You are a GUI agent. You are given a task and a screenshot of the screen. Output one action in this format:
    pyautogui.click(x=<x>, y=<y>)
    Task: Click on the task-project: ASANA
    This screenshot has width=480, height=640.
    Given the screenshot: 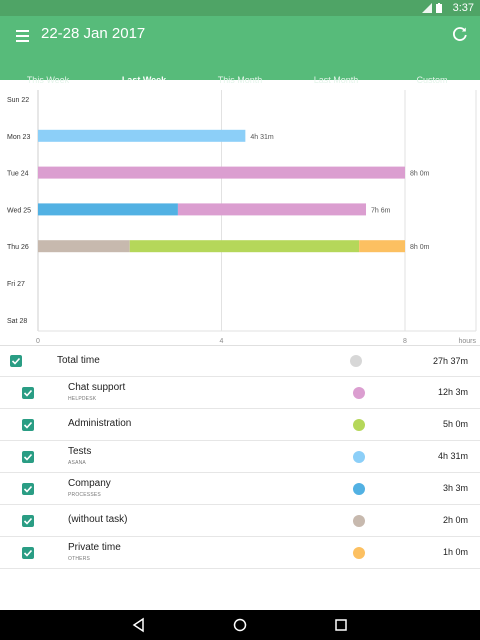 What is the action you would take?
    pyautogui.click(x=77, y=463)
    